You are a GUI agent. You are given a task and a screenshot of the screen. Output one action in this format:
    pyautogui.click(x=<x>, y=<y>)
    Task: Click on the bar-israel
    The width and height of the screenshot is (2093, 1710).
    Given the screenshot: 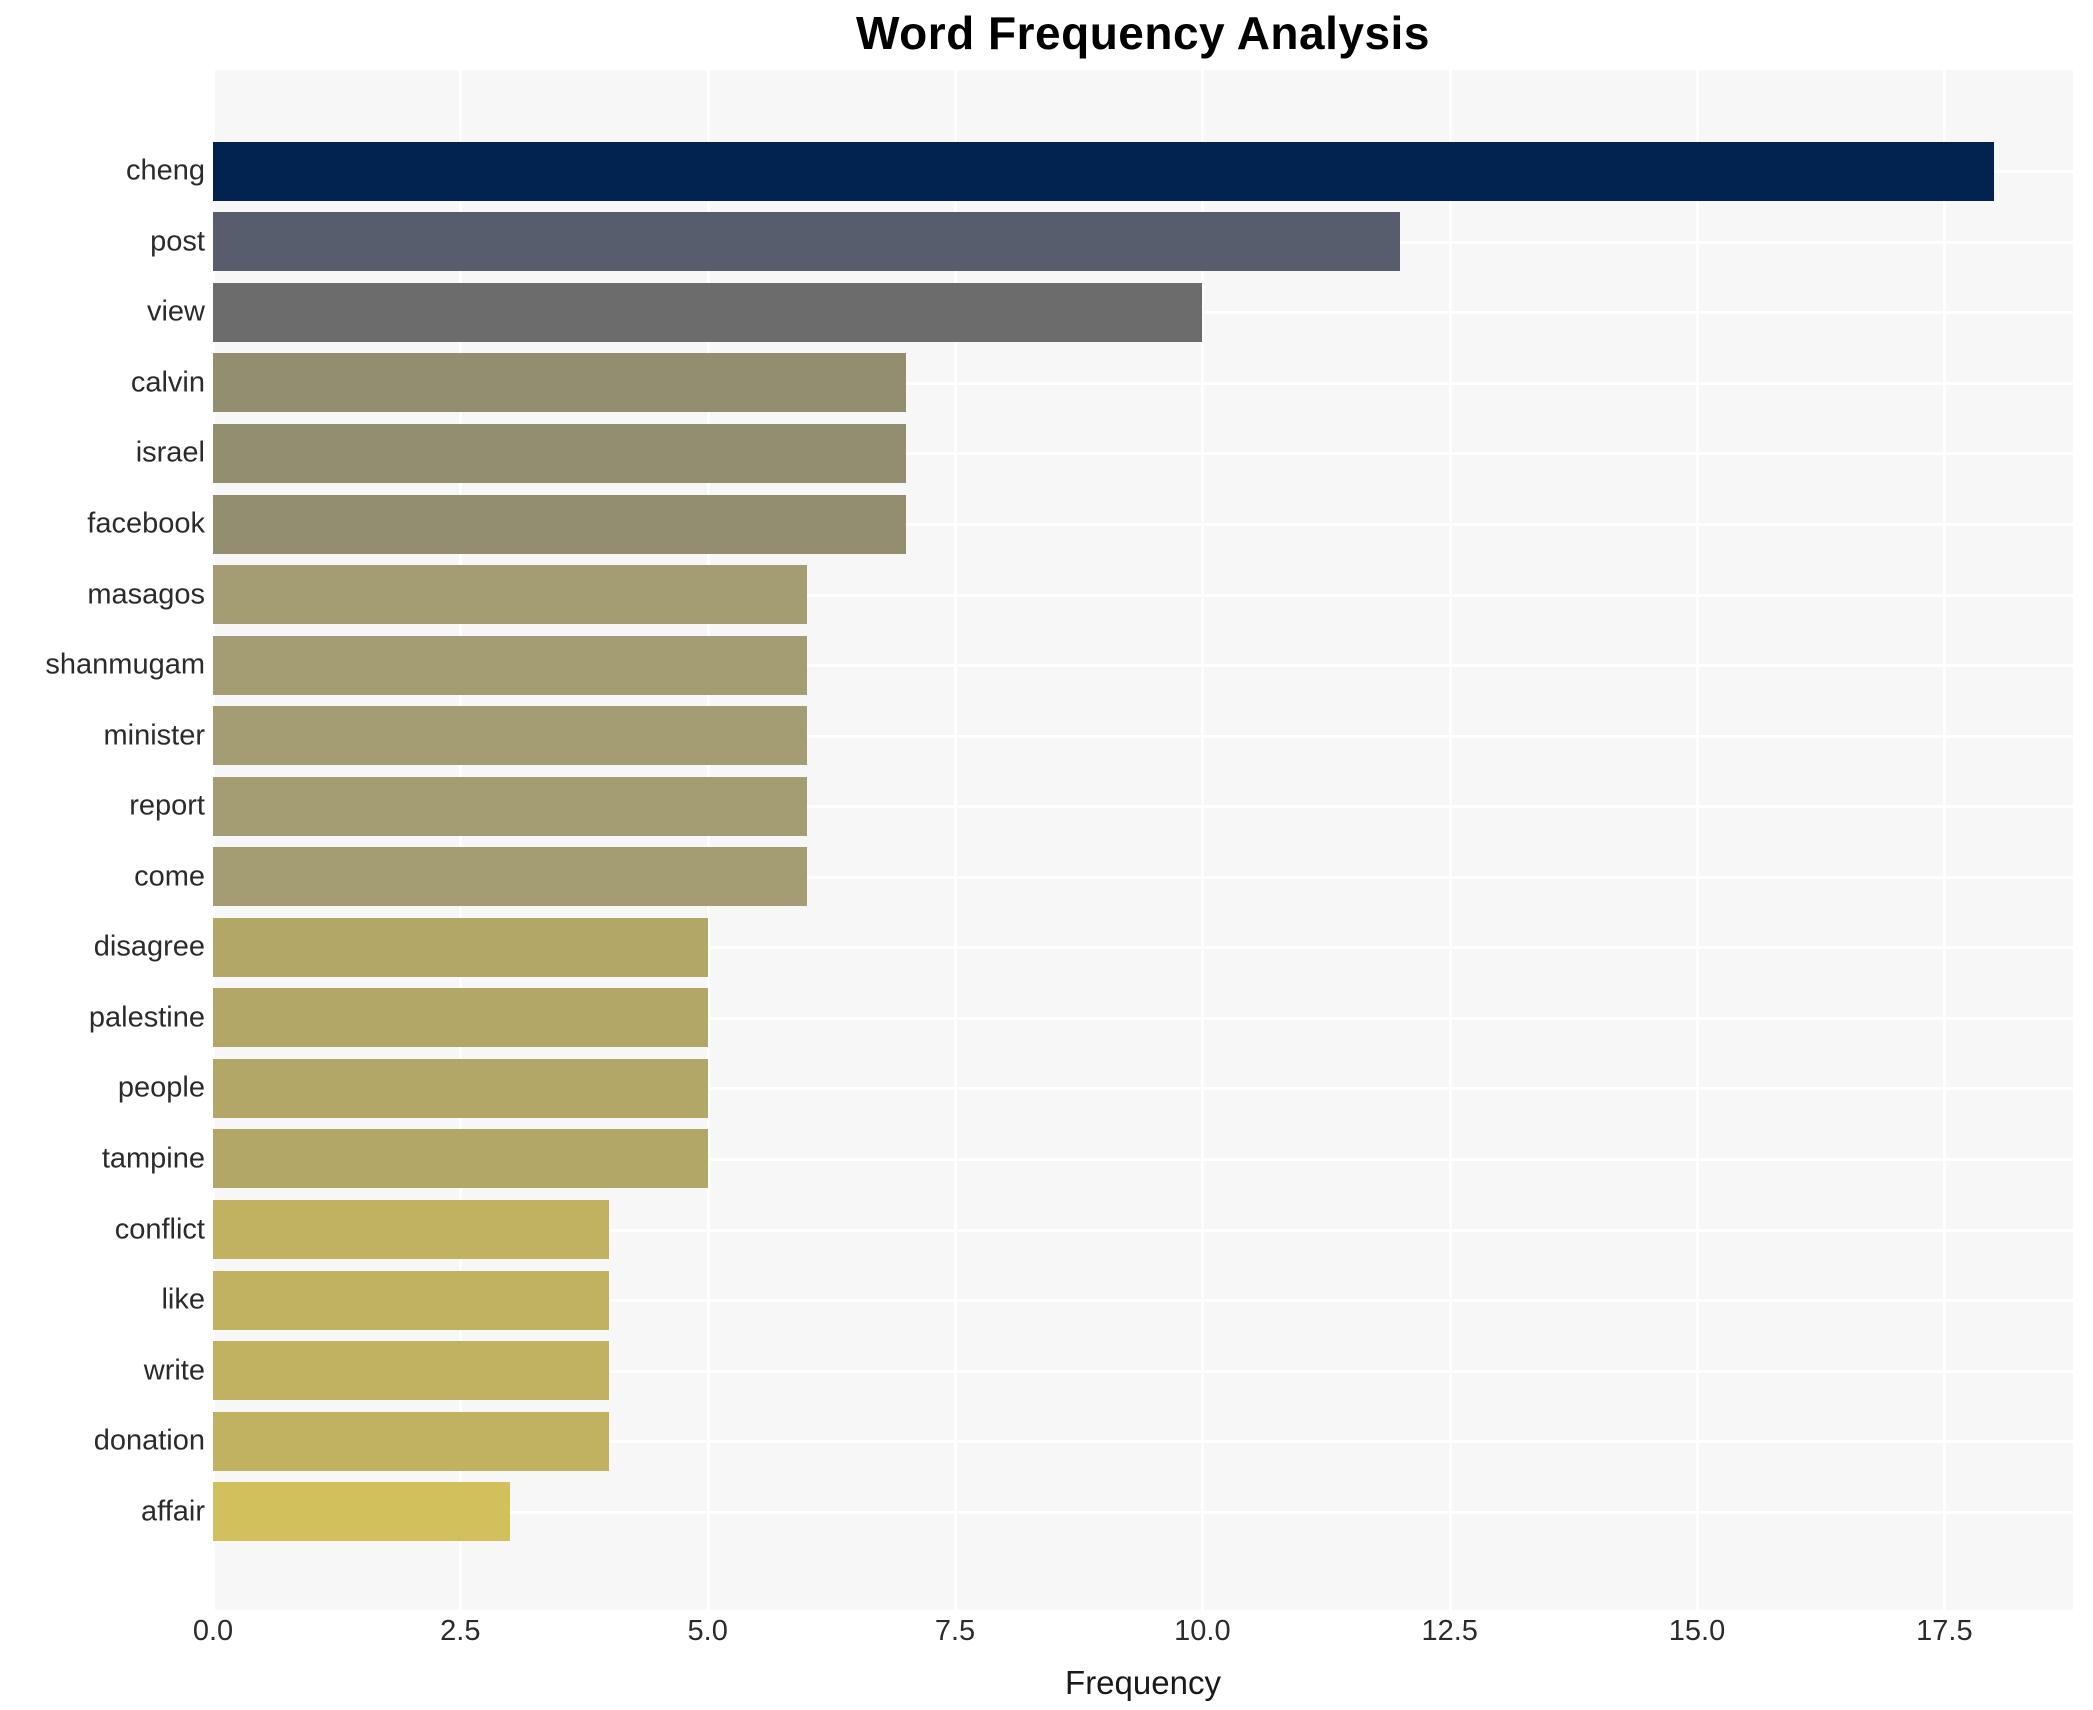 What is the action you would take?
    pyautogui.click(x=559, y=453)
    